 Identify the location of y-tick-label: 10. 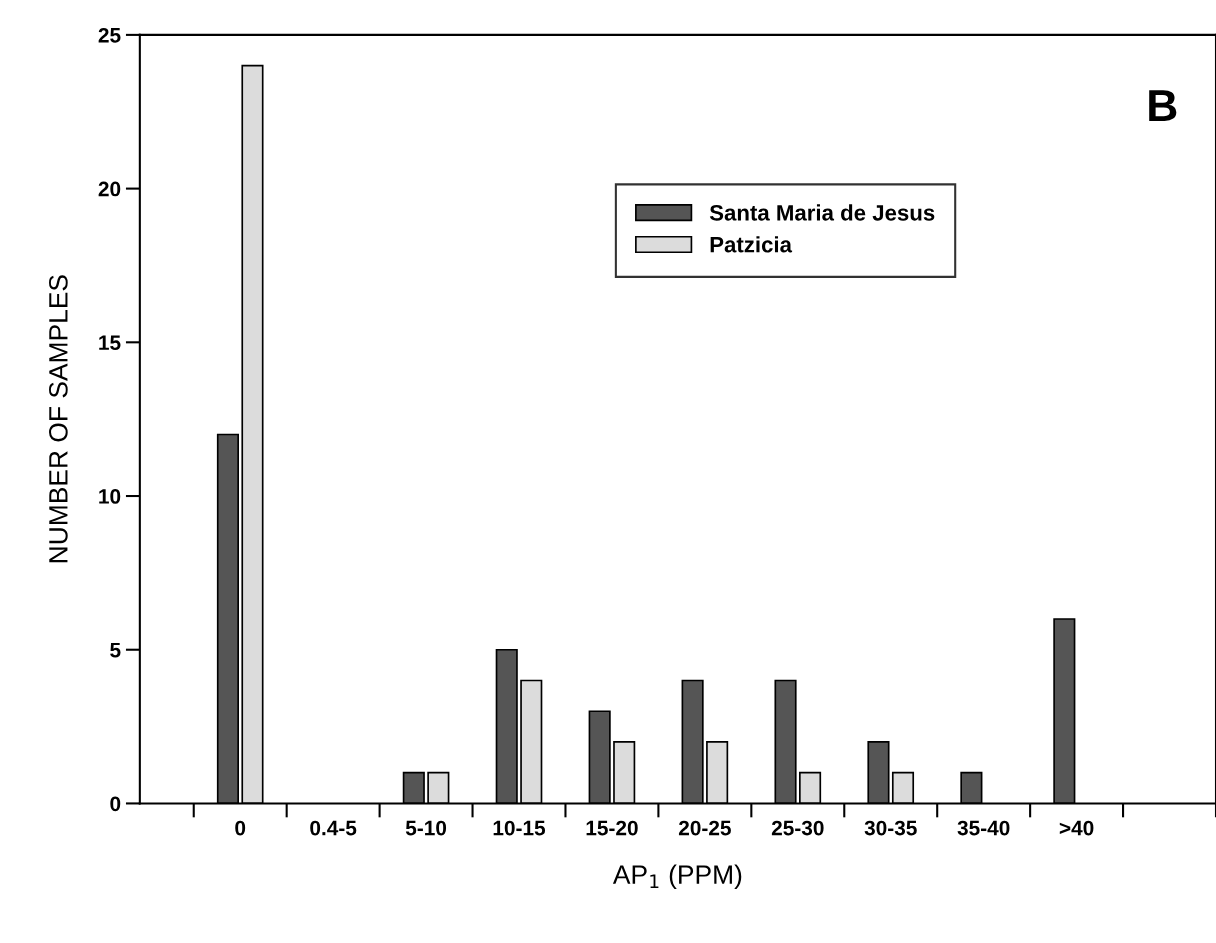
(110, 496).